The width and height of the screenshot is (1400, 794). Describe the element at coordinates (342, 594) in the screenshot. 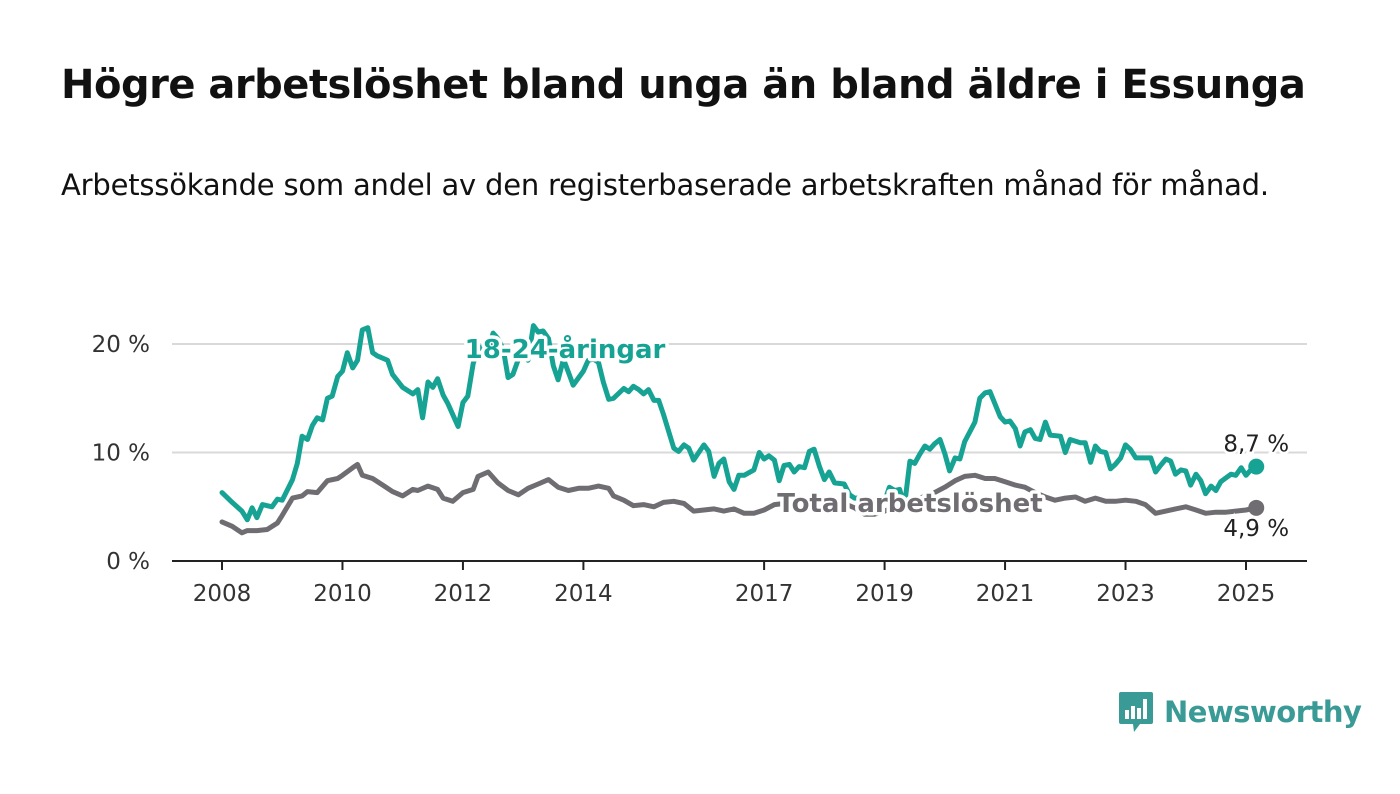

I see `x-tick-label: 2010` at that location.